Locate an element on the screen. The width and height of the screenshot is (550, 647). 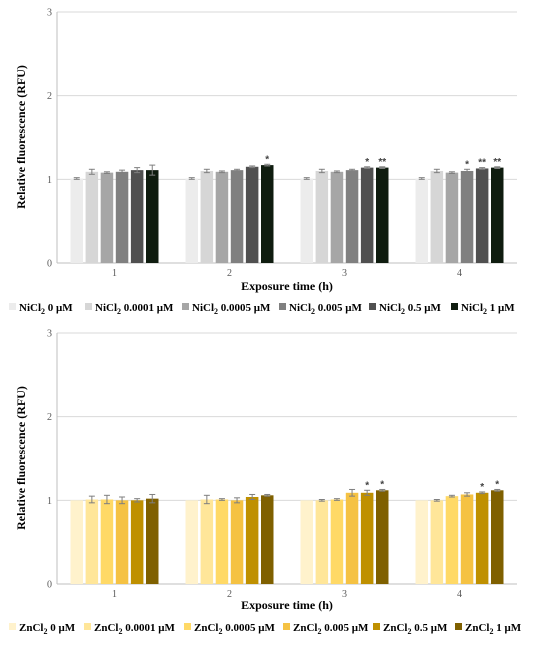
legend-label: ZnCl2 0.0001 μM is located at coordinates (134, 629).